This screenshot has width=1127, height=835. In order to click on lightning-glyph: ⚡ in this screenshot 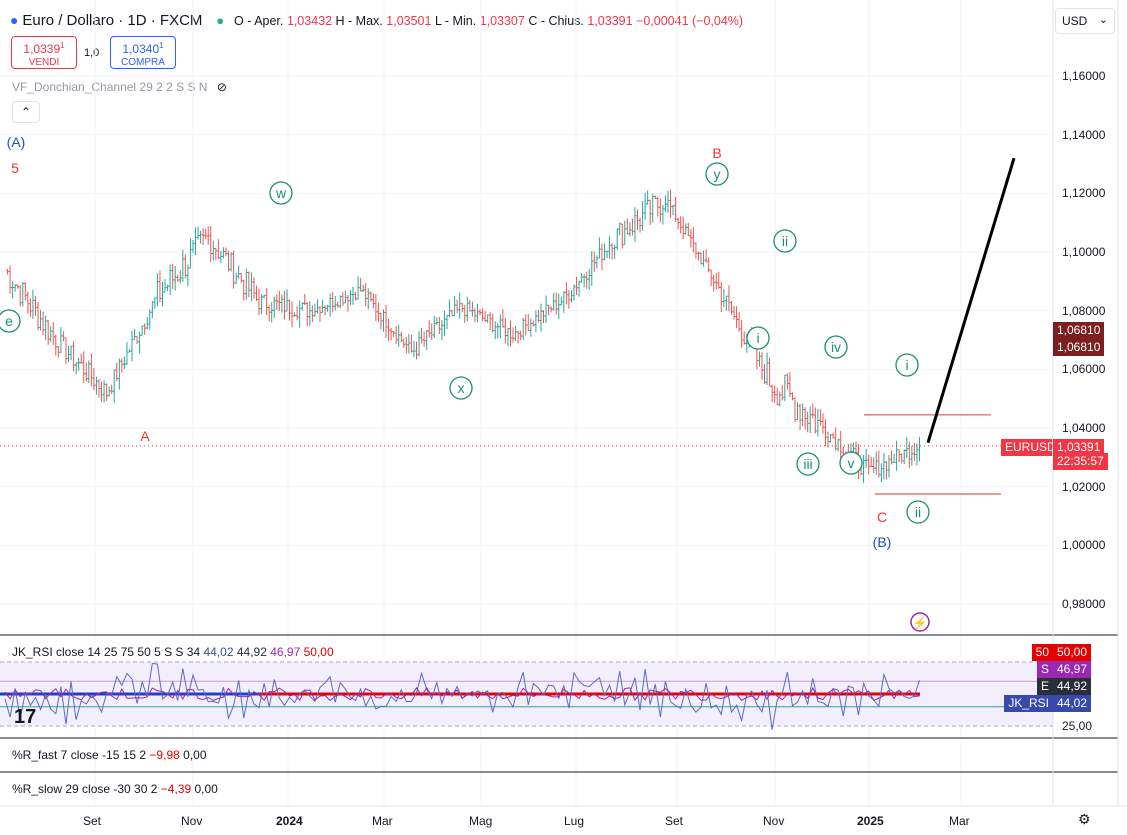, I will do `click(920, 623)`.